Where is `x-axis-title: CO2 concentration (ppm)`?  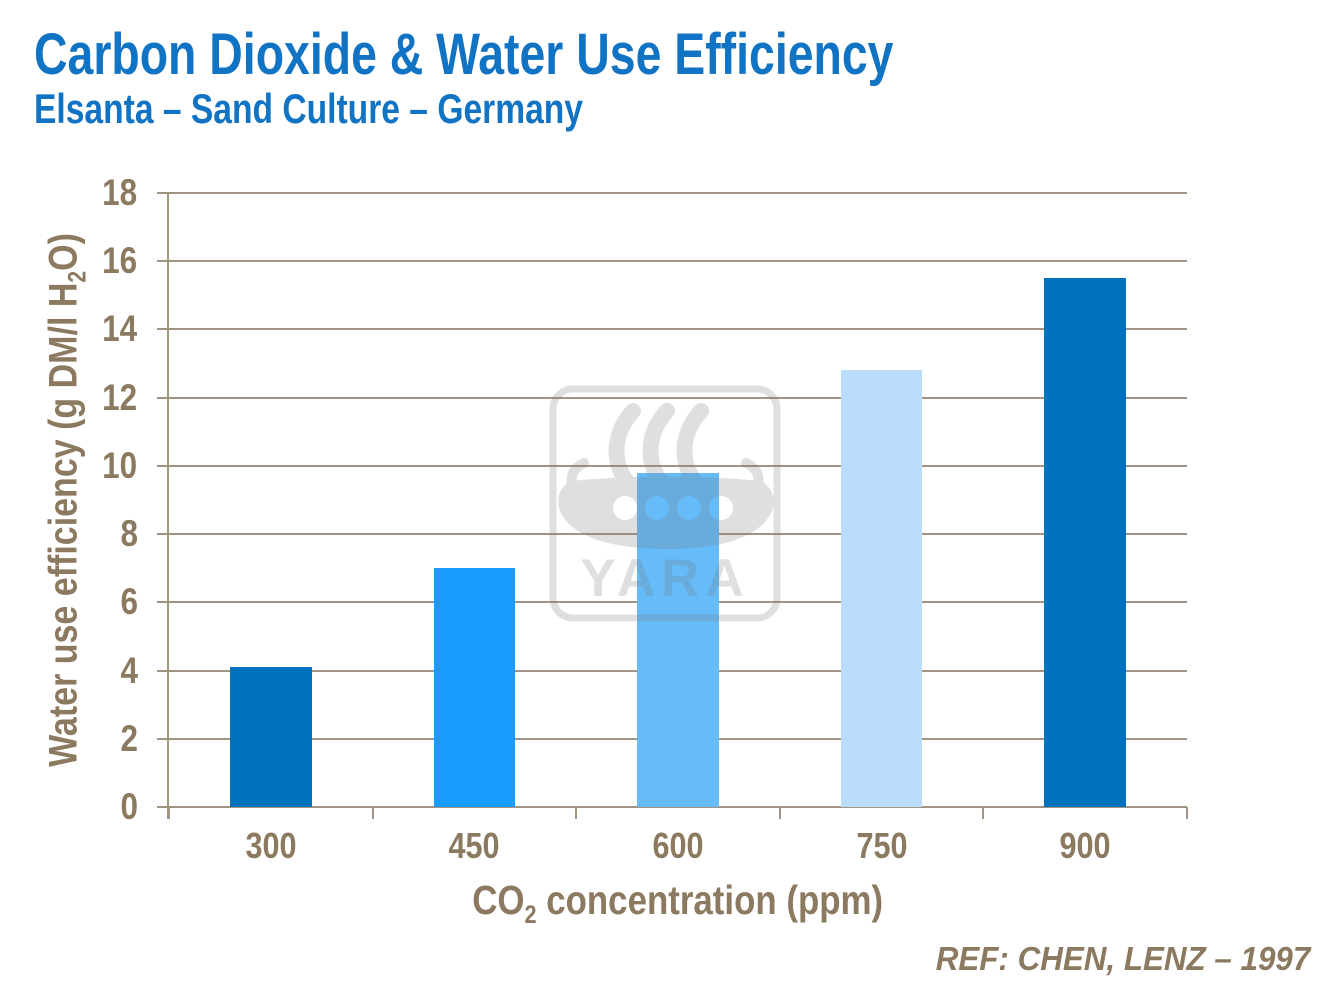
x-axis-title: CO2 concentration (ppm) is located at coordinates (678, 903).